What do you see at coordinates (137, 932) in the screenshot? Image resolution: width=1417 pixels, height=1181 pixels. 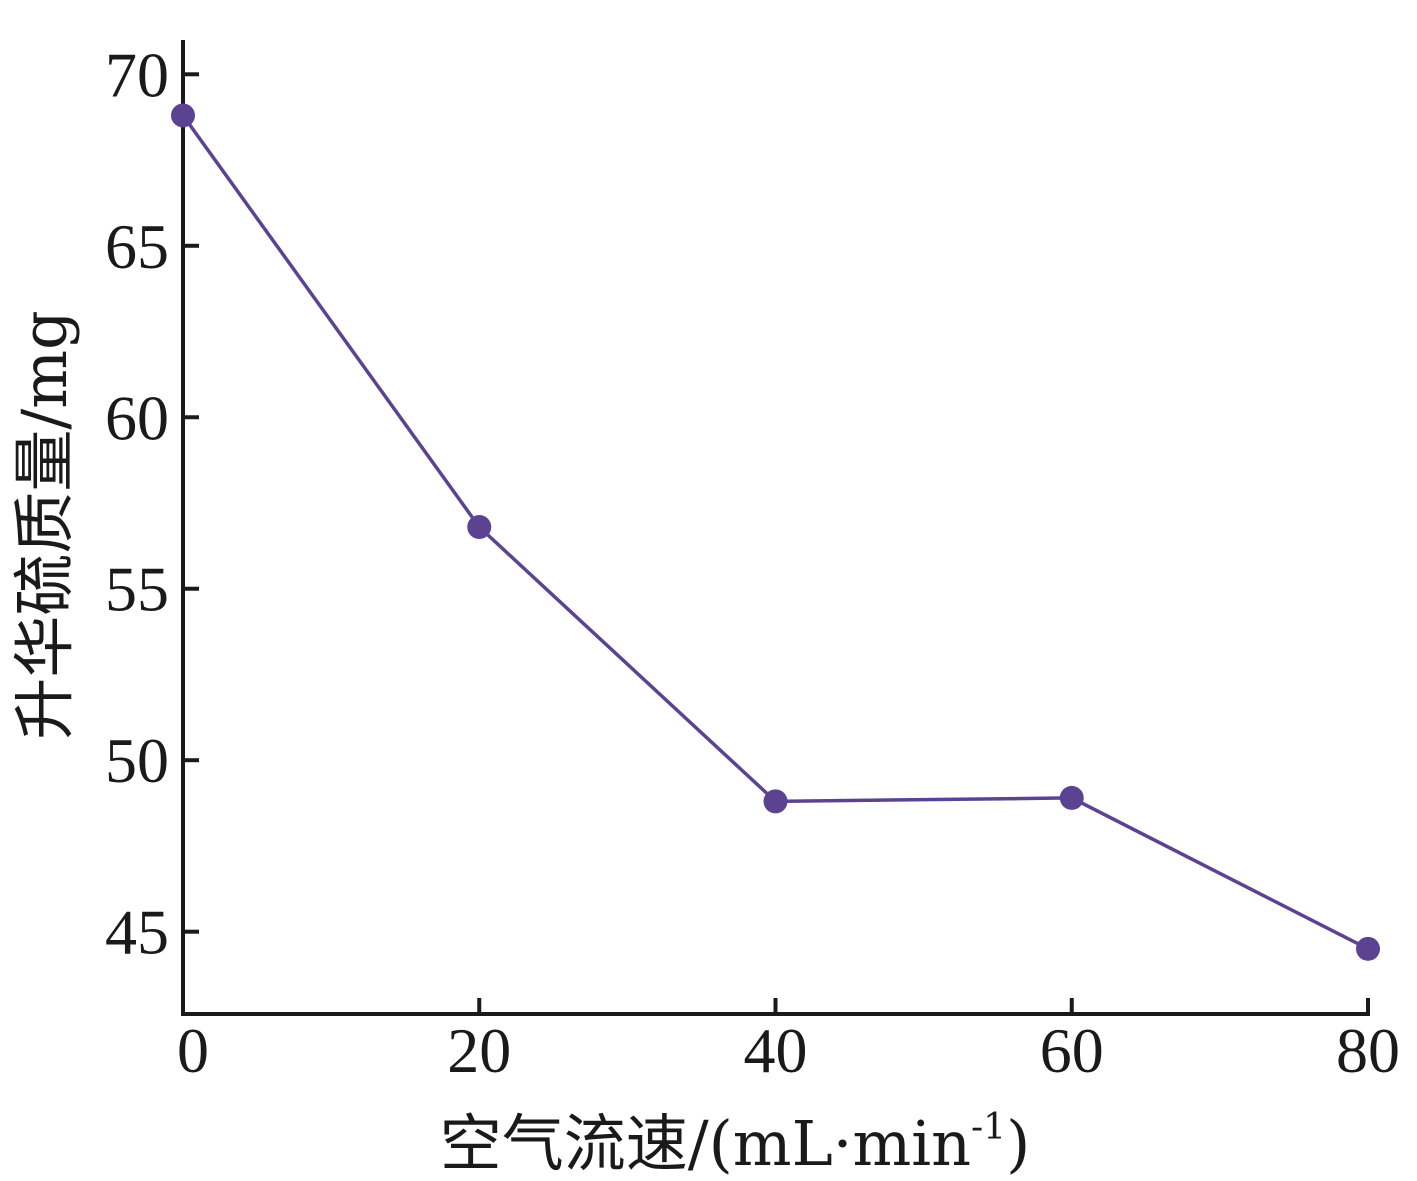 I see `y-tick-label: 45` at bounding box center [137, 932].